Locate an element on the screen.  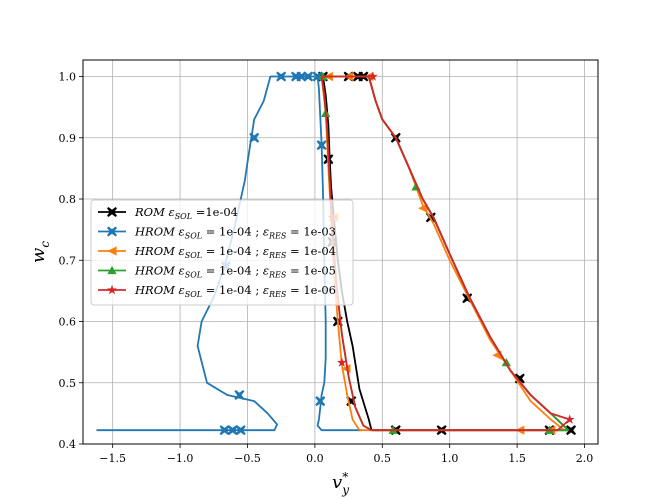
x-tick-label: 1.5 is located at coordinates (517, 458).